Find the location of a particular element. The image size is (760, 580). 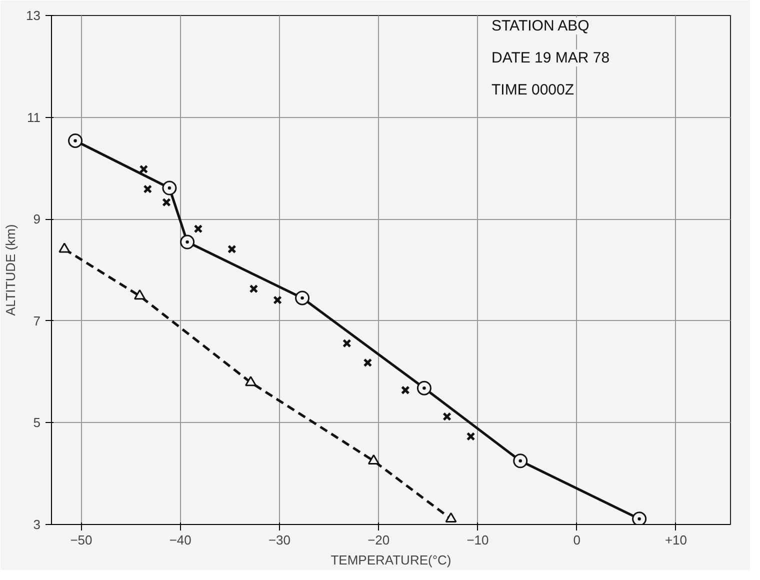

y-tick-label: 3 is located at coordinates (37, 524).